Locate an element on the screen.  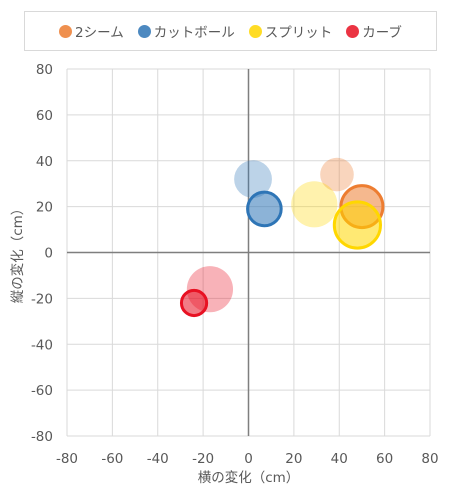
legend-label-split: スプリット is located at coordinates (298, 33).